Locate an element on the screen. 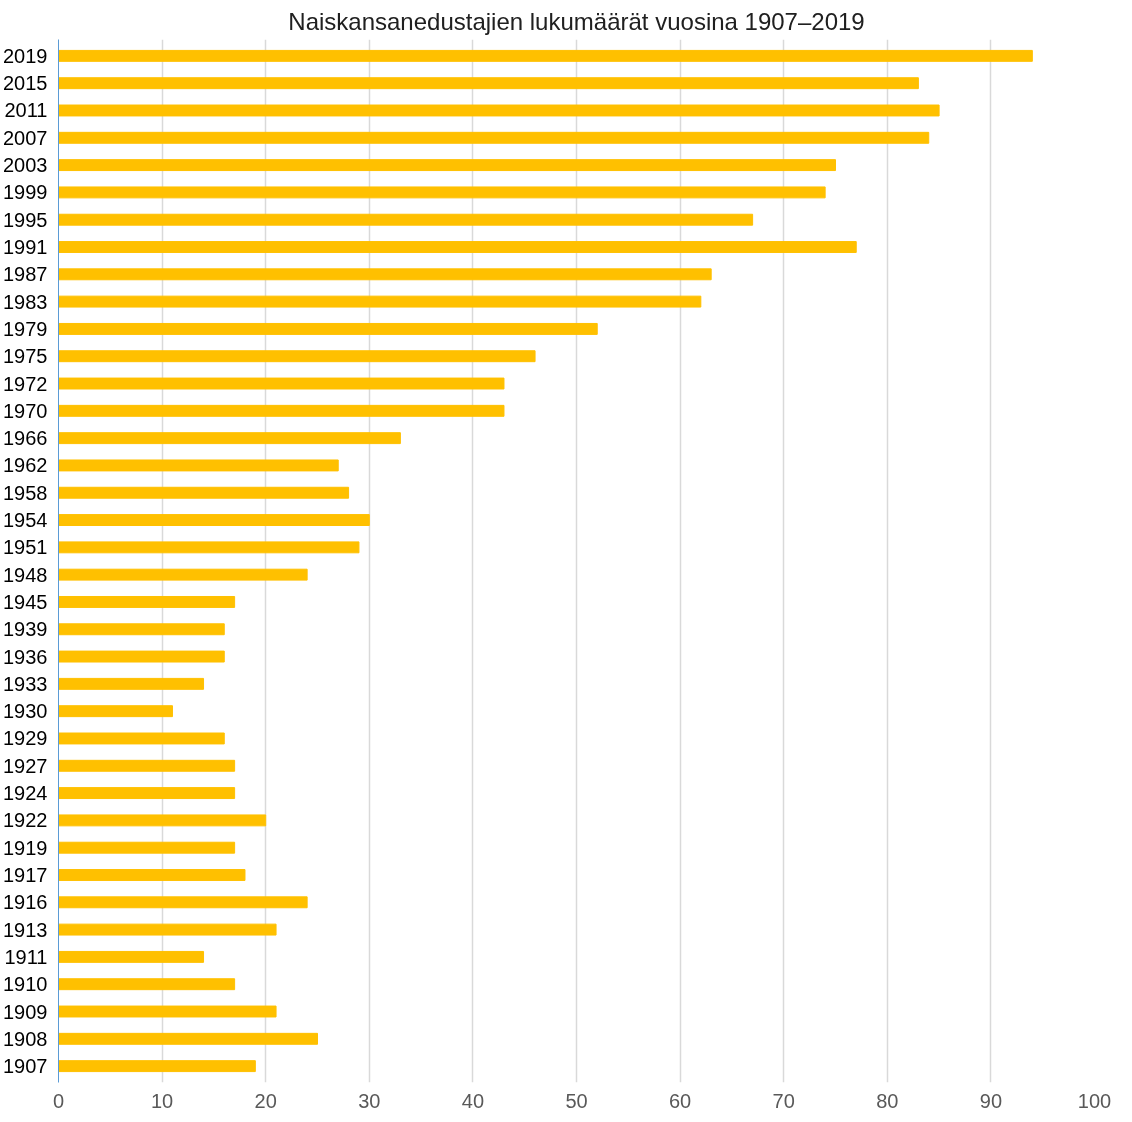 Image resolution: width=1132 pixels, height=1122 pixels. y-tick-label: 2019 is located at coordinates (25, 55).